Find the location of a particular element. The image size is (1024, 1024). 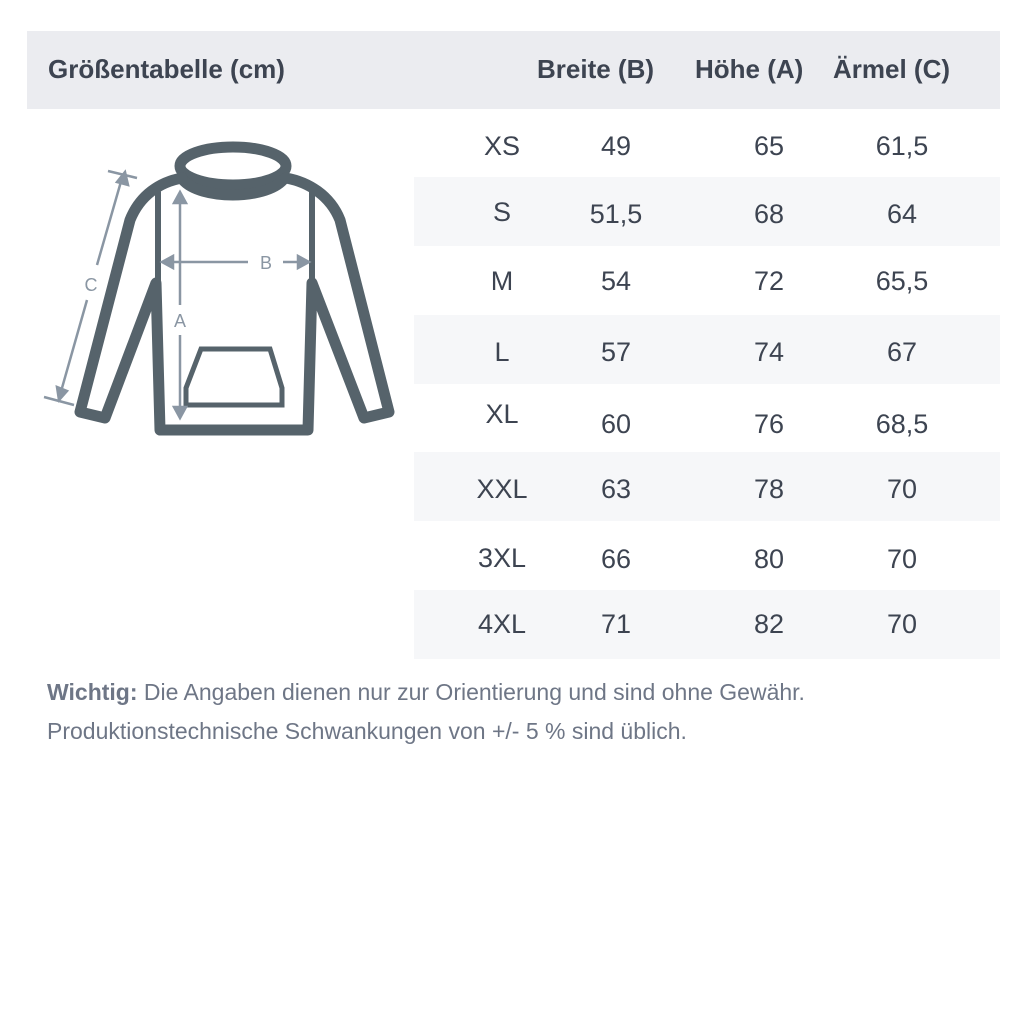

measurement-value: 67 is located at coordinates (902, 352).